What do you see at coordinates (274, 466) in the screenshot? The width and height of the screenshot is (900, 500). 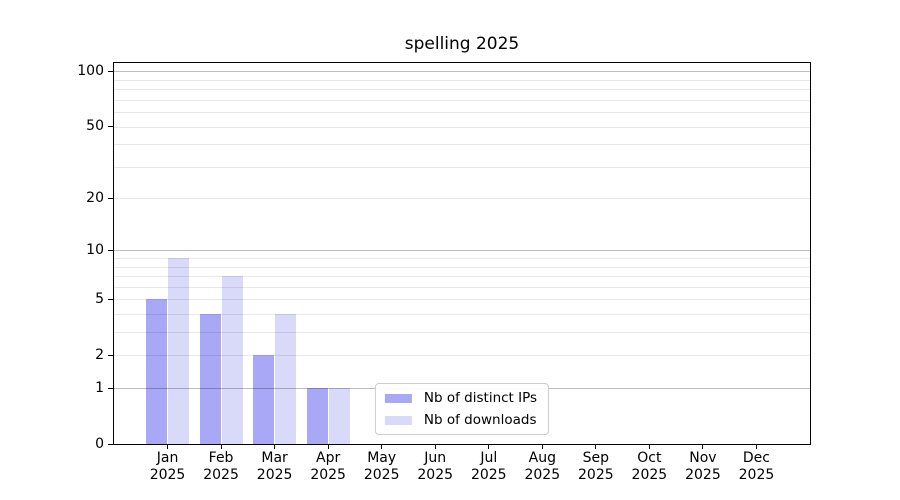 I see `x-tick-label-mar: Mar 2025` at bounding box center [274, 466].